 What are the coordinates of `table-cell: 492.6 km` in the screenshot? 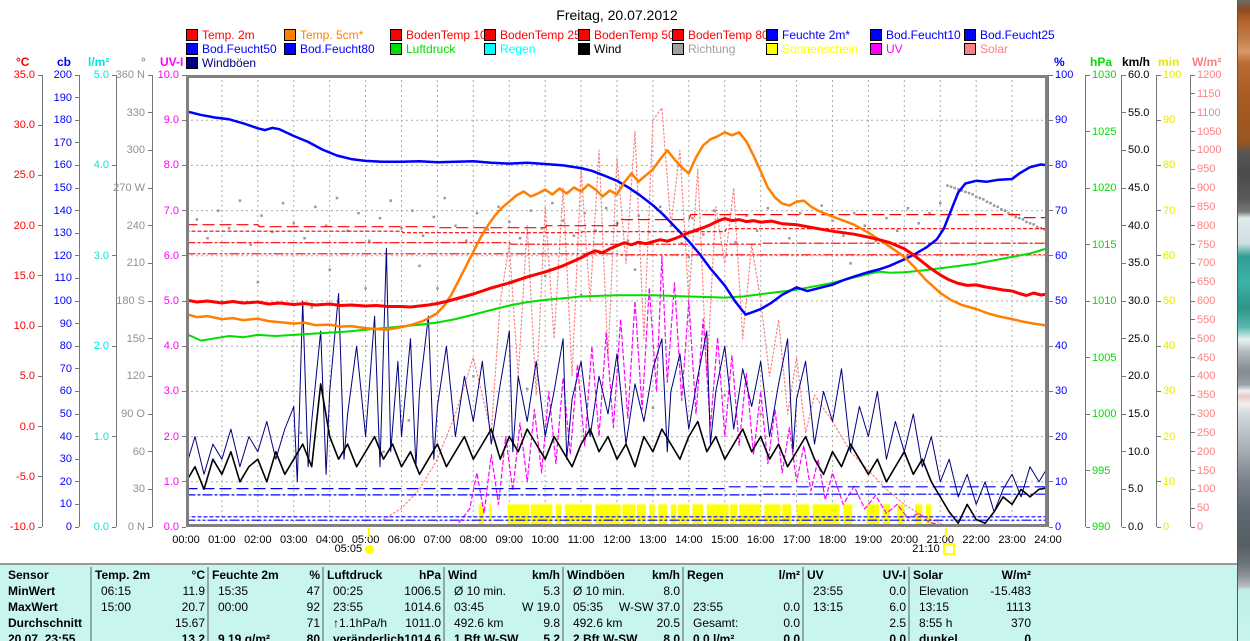 It's located at (479, 623).